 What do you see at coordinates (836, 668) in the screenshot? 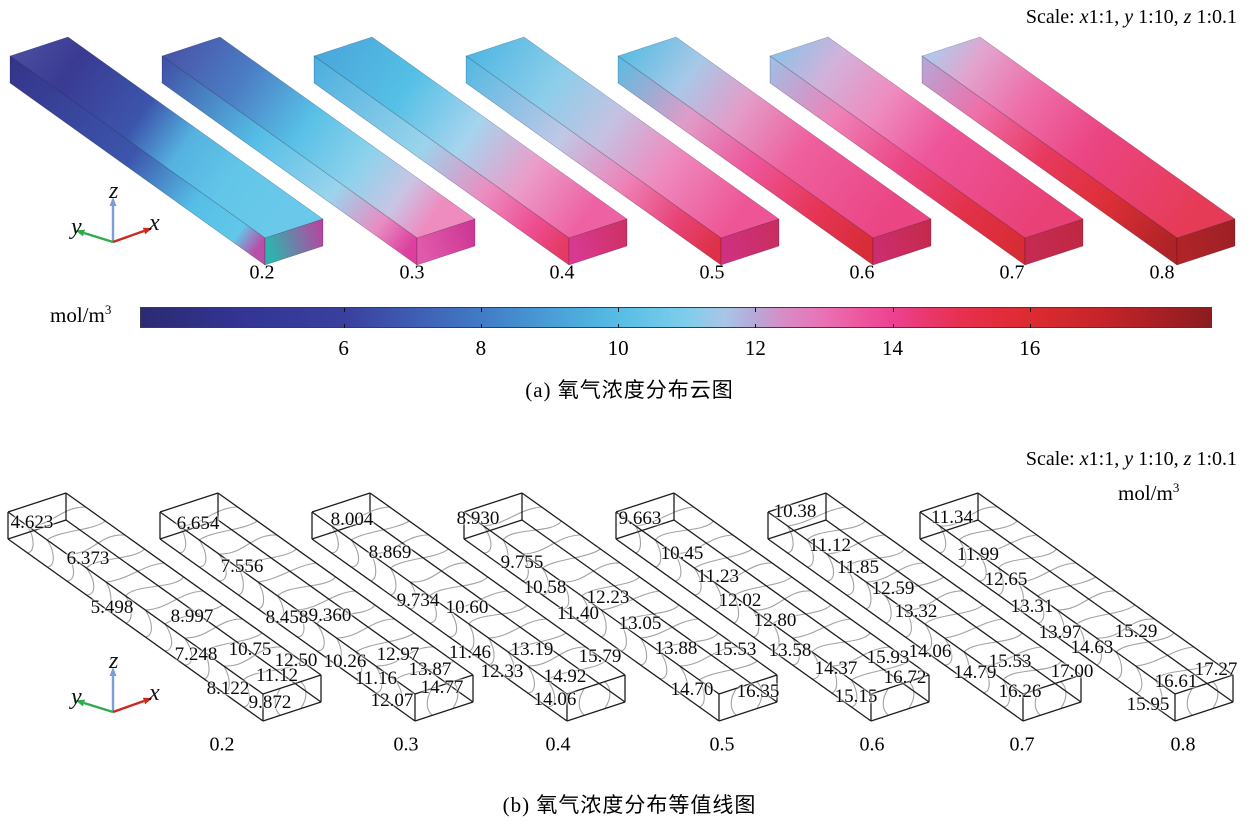
I see `contour-label: 14.37` at bounding box center [836, 668].